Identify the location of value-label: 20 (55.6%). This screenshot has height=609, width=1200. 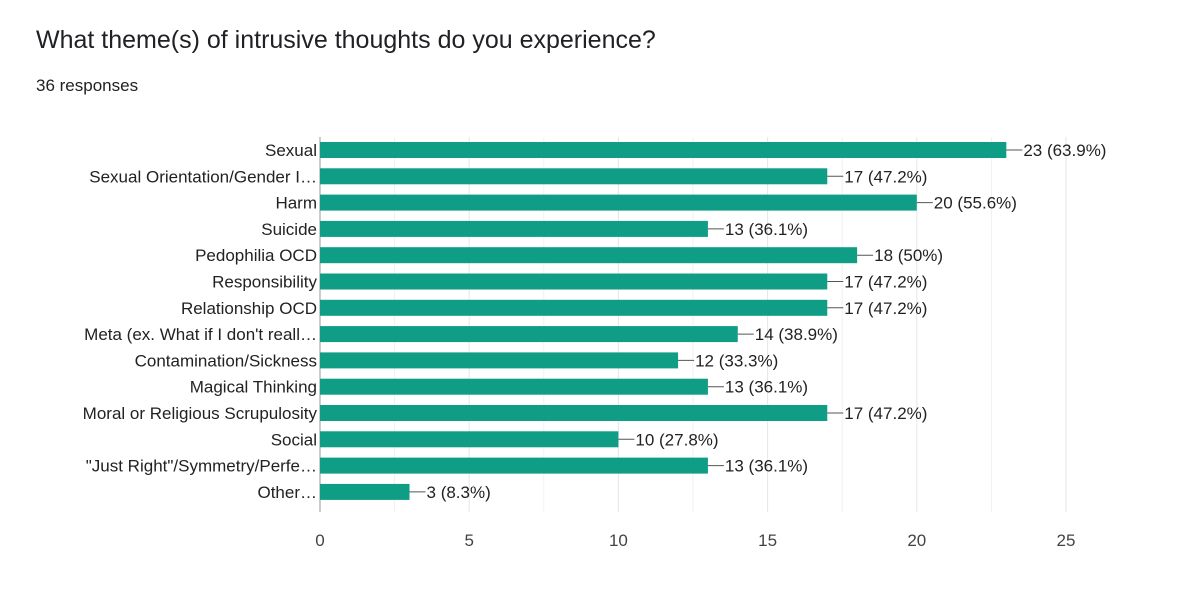
(975, 203).